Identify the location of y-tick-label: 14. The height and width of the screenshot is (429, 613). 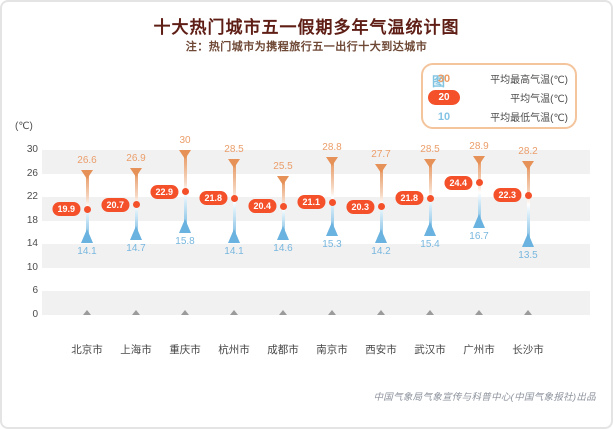
(32, 243).